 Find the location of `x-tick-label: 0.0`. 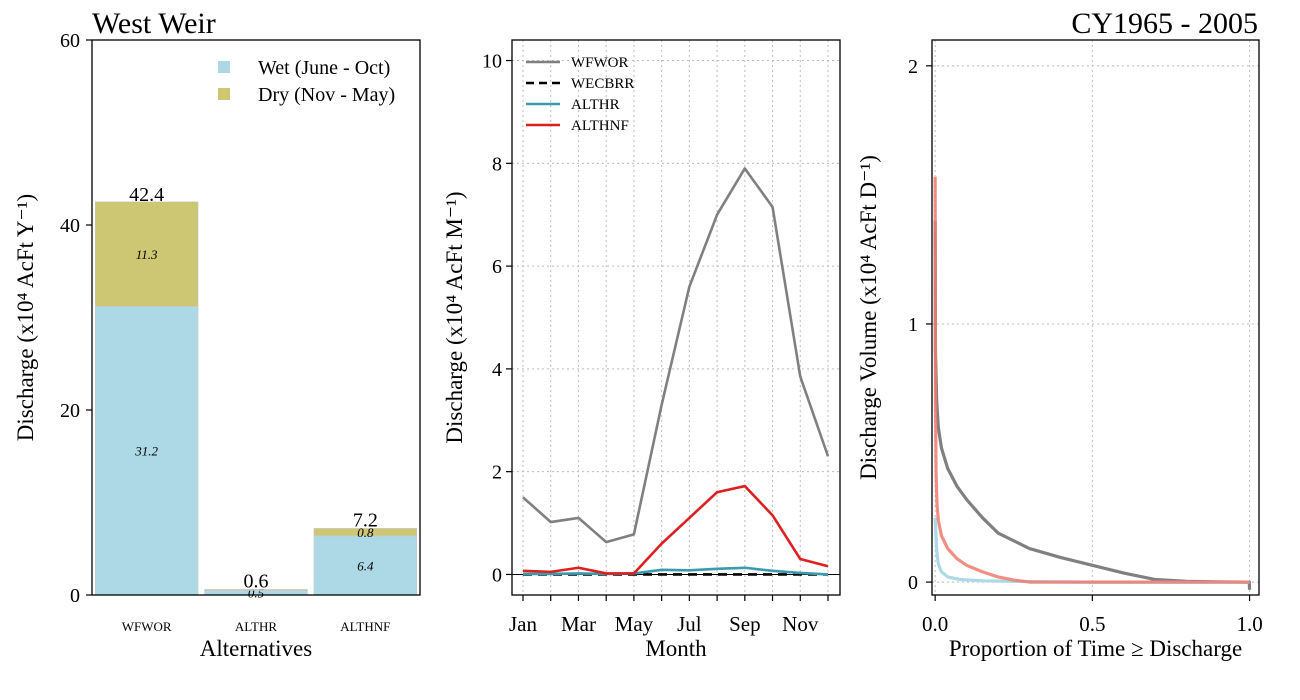

x-tick-label: 0.0 is located at coordinates (935, 624).